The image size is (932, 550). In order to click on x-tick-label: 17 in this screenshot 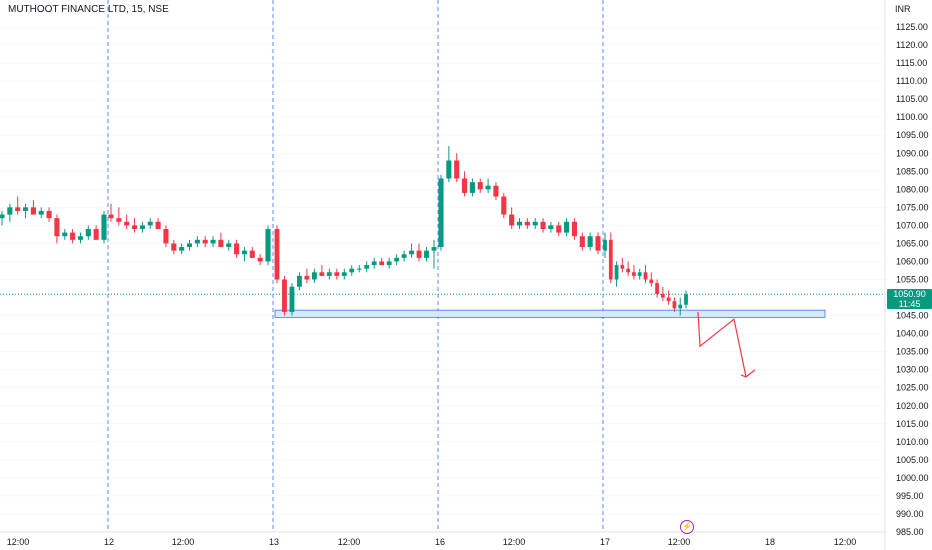, I will do `click(605, 542)`.